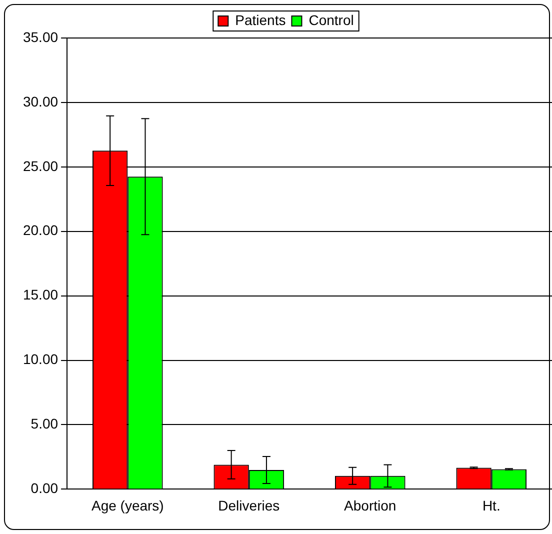 The image size is (552, 534). I want to click on y-tick-label: 0.00, so click(44, 488).